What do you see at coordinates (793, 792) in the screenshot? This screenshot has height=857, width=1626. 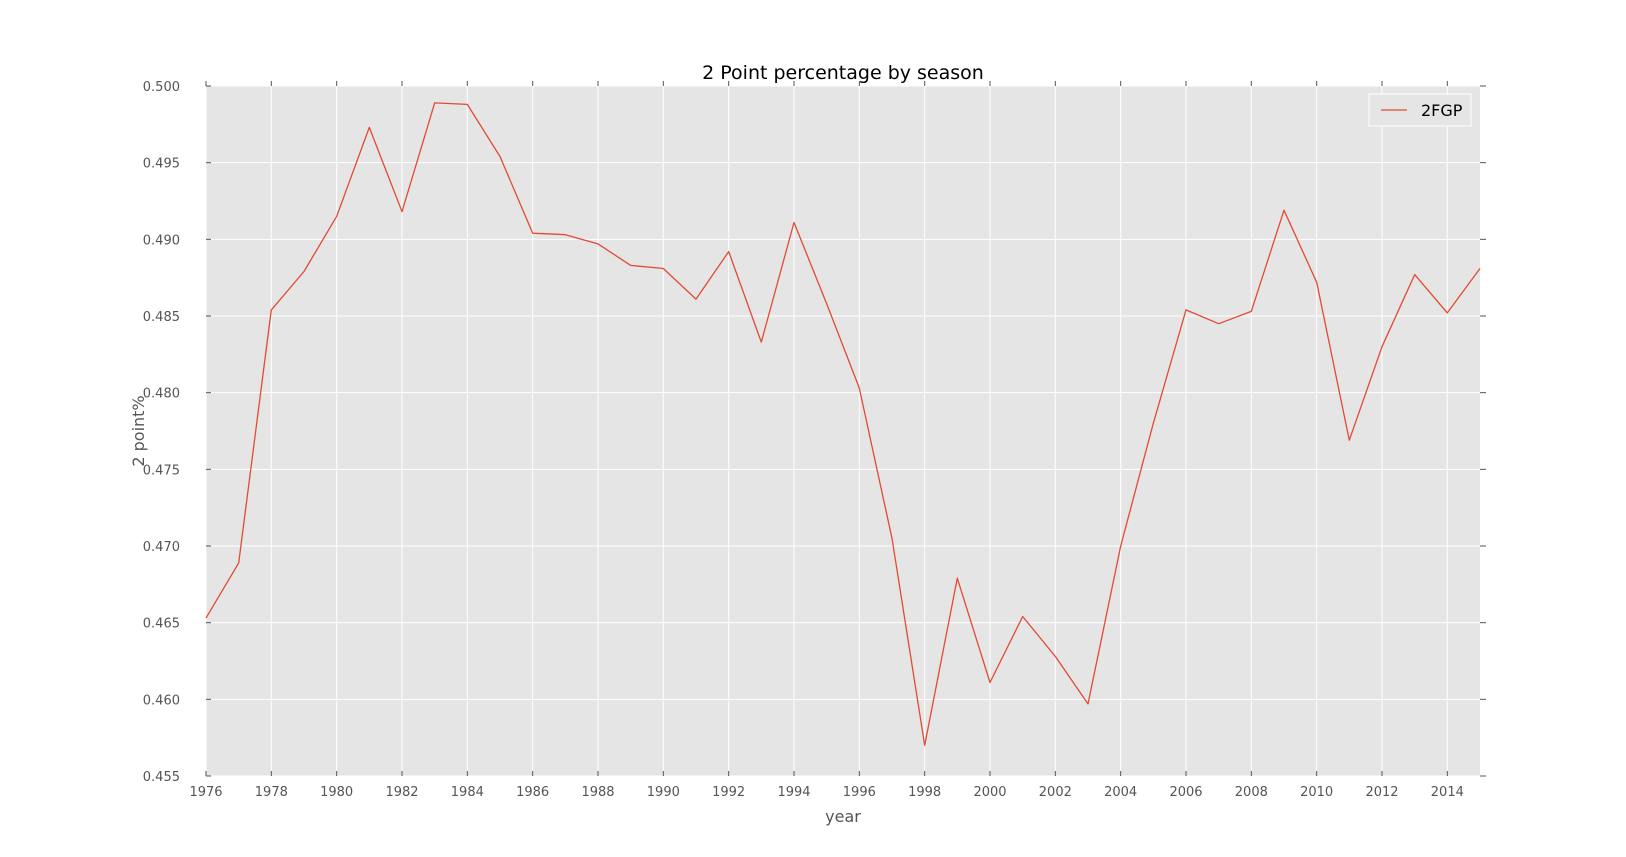 I see `x-tick-label: 1994` at bounding box center [793, 792].